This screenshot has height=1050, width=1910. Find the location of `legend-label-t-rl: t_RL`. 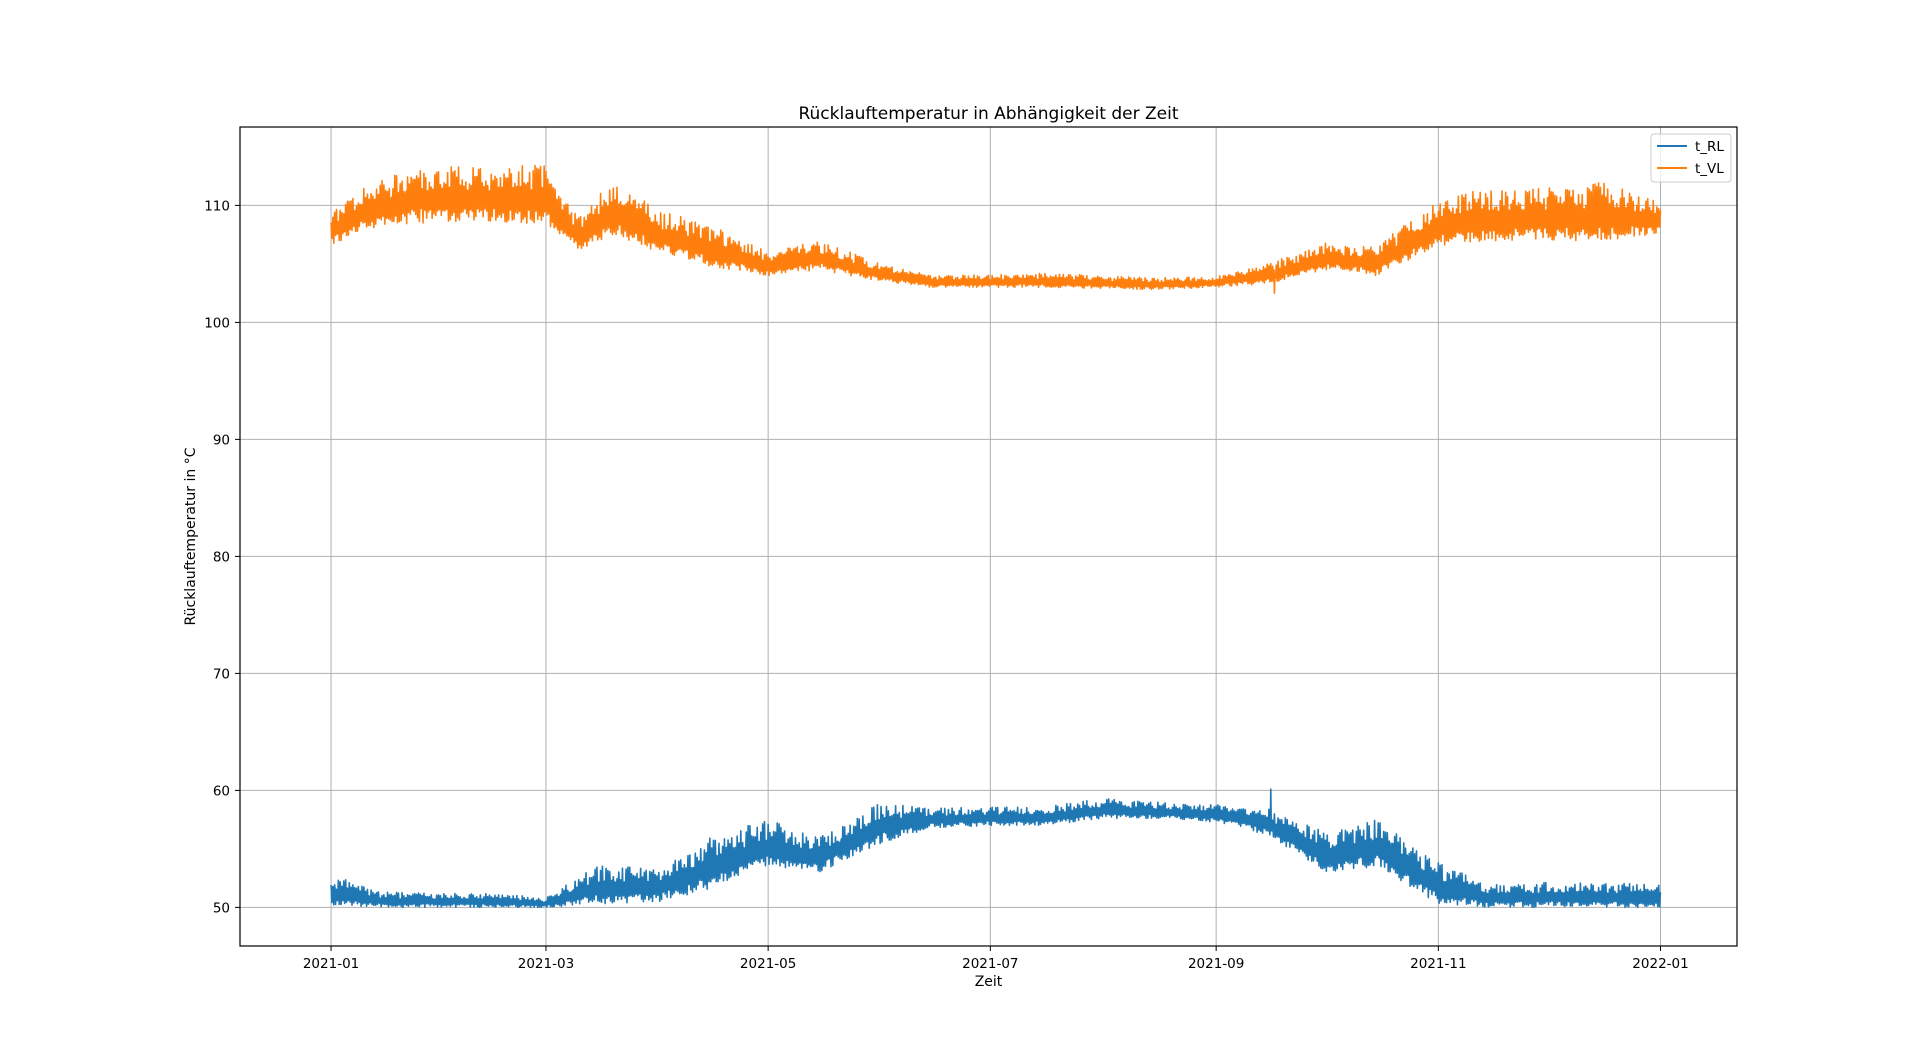

legend-label-t-rl: t_RL is located at coordinates (1709, 147).